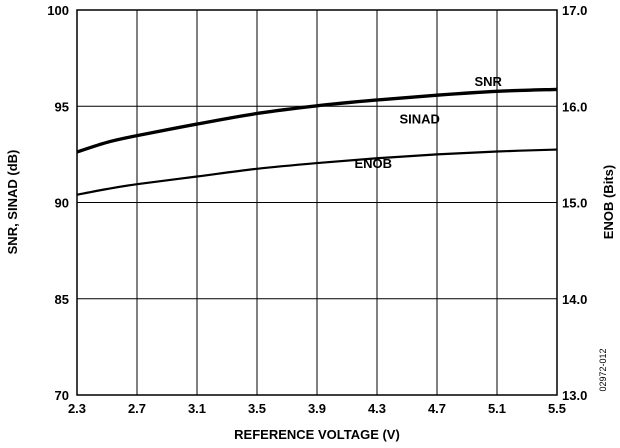  Describe the element at coordinates (58, 10) in the screenshot. I see `y-left-tick-label: 100` at that location.